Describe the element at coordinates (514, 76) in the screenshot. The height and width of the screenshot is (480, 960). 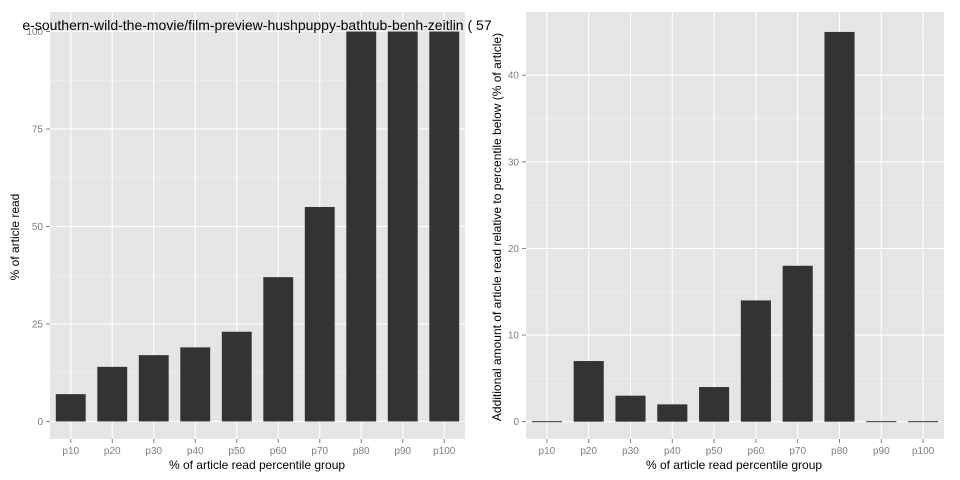
I see `y-tick-label: 40` at that location.